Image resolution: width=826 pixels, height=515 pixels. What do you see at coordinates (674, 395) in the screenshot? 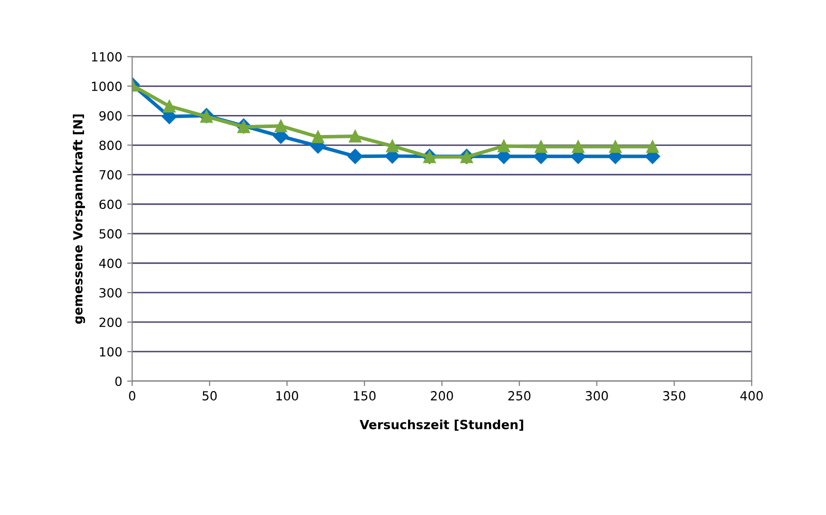
I see `x-tick-label: 350` at bounding box center [674, 395].